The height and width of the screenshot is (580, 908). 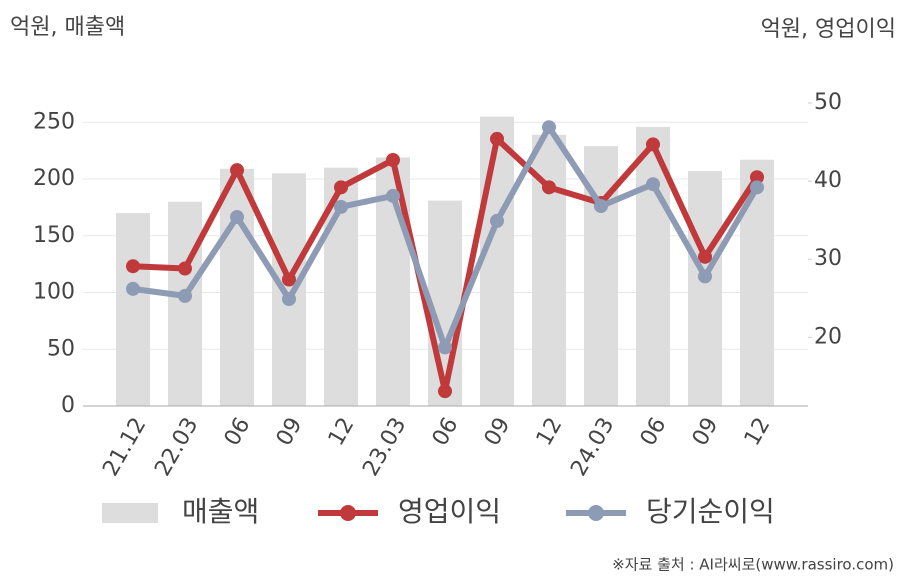 What do you see at coordinates (449, 511) in the screenshot?
I see `legend-label: 영업이익` at bounding box center [449, 511].